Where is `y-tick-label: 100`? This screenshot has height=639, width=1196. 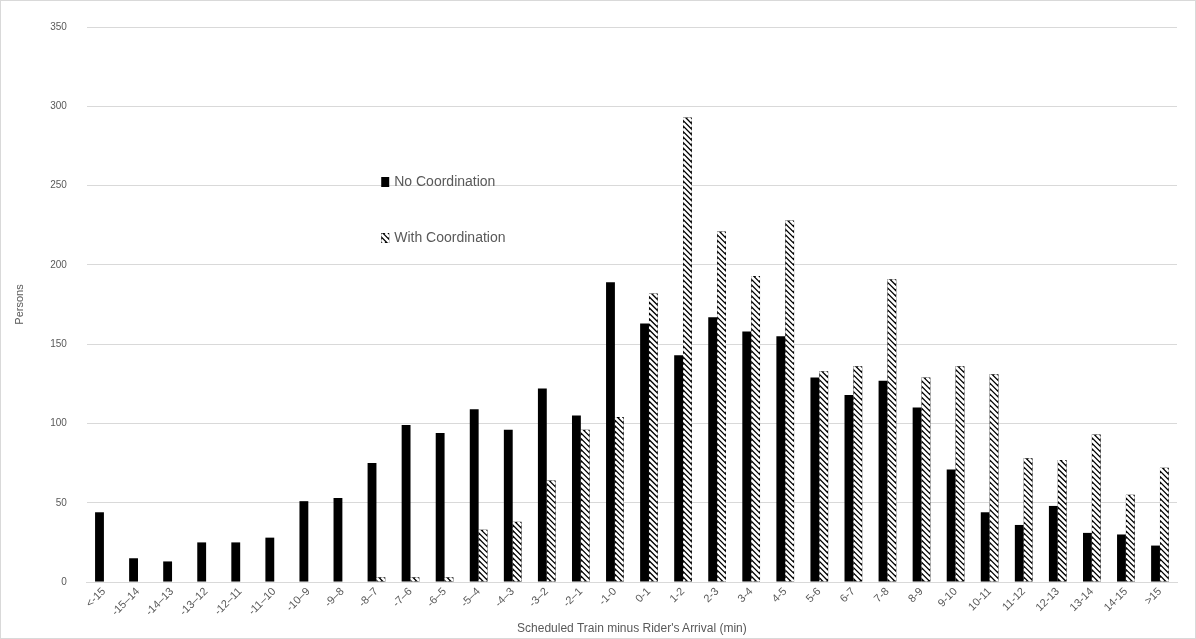
y-tick-label: 100 is located at coordinates (59, 423).